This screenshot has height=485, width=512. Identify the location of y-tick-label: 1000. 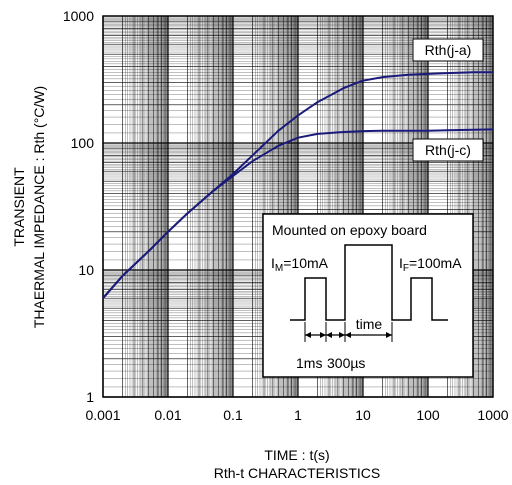
(78, 16).